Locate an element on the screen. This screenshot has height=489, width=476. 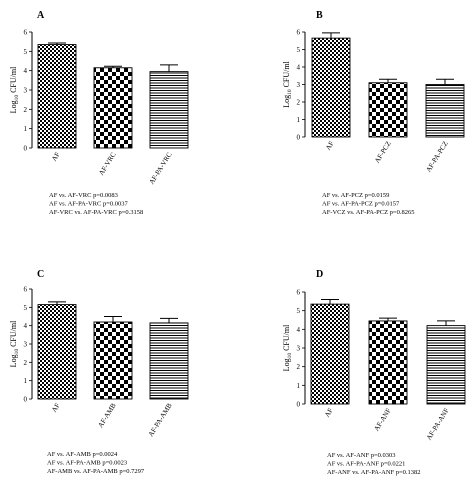
panel-letter: D is located at coordinates (319, 274).